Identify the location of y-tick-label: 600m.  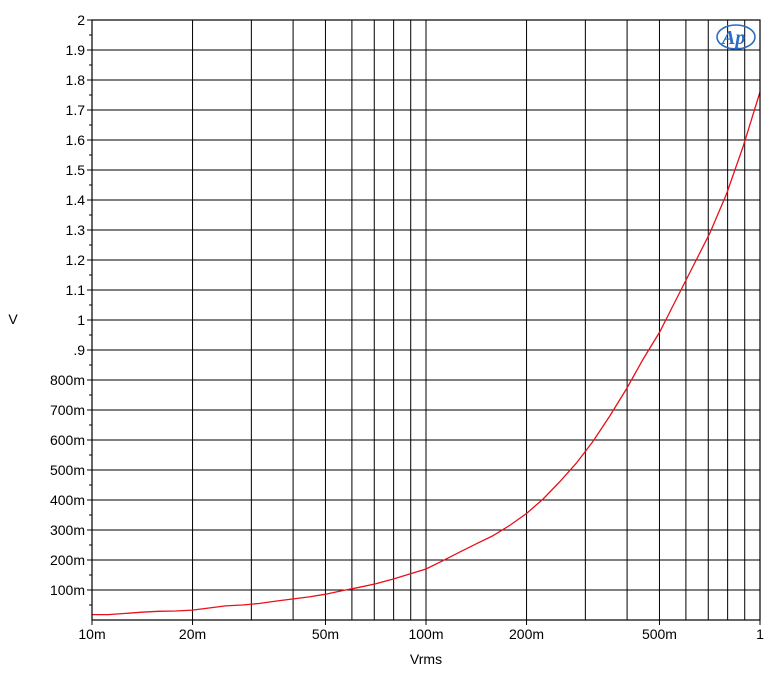
(67, 440).